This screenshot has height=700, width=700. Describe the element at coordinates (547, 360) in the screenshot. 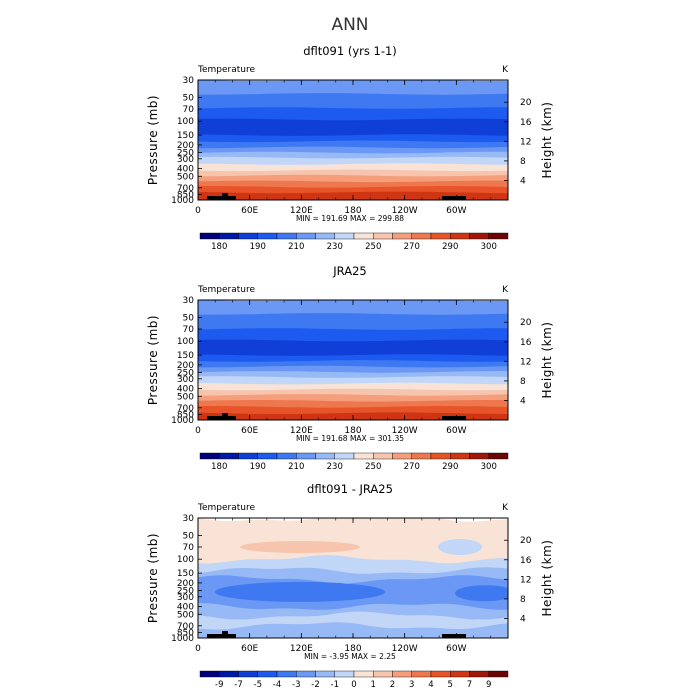

I see `y-axis-title-right: Height (km)` at that location.